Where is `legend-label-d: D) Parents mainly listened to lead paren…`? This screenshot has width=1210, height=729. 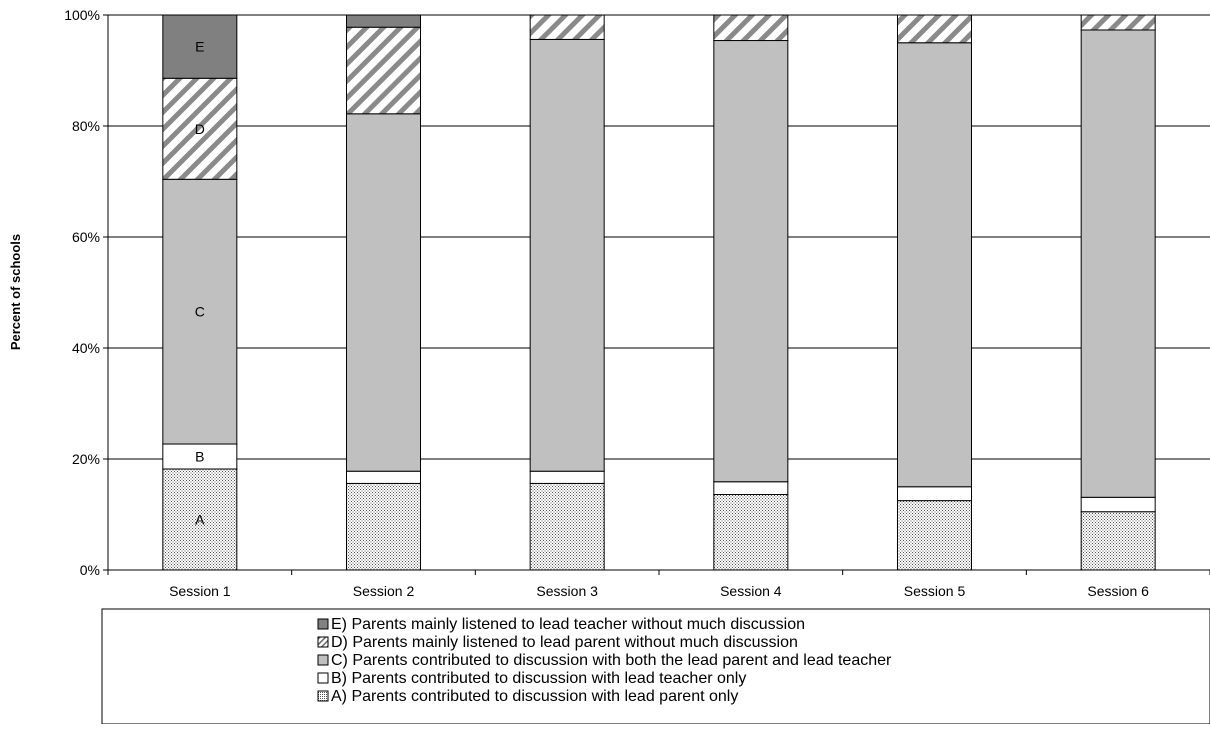
legend-label-d: D) Parents mainly listened to lead paren… is located at coordinates (564, 642).